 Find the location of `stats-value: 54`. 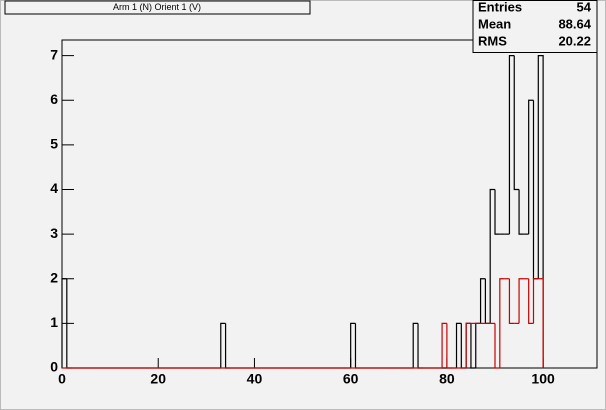

stats-value: 54 is located at coordinates (584, 7).